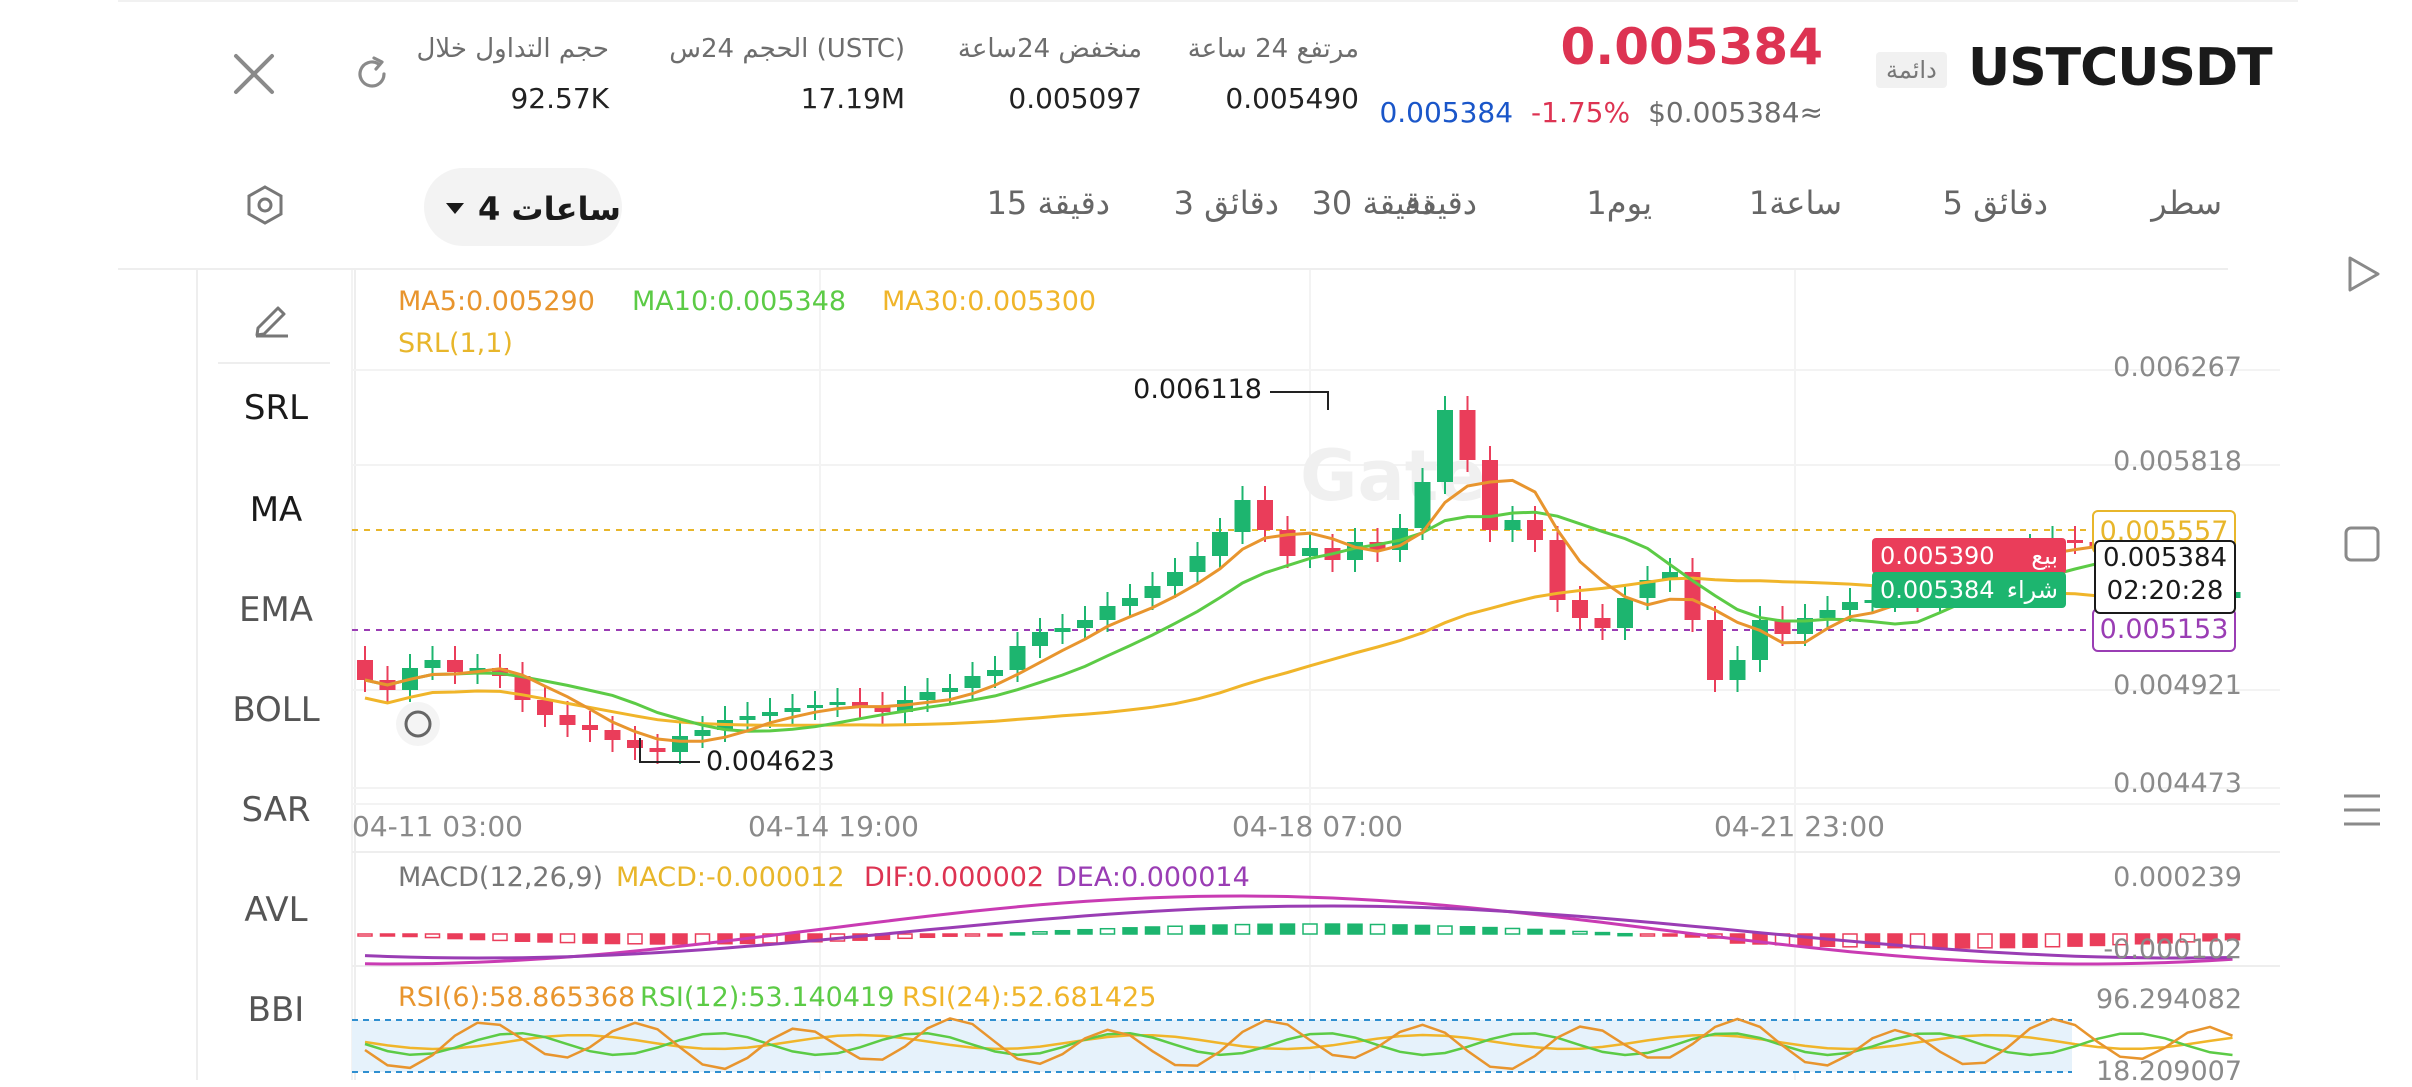  I want to click on tool-ma: MA, so click(276, 510).